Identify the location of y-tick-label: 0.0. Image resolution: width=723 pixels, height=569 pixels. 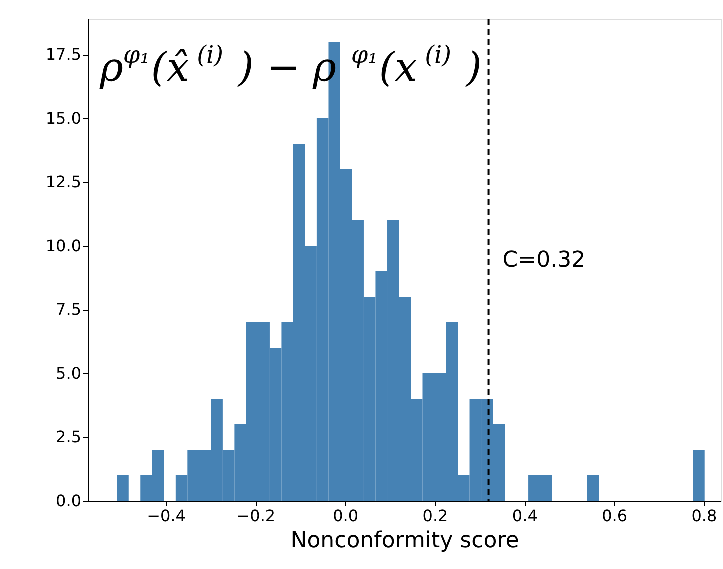
(69, 501).